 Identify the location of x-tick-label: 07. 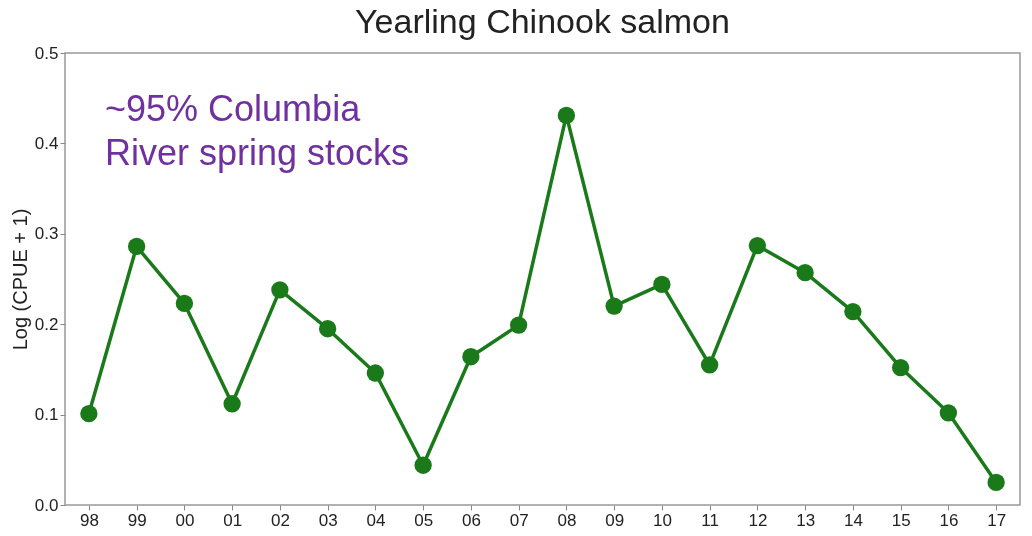
(519, 520).